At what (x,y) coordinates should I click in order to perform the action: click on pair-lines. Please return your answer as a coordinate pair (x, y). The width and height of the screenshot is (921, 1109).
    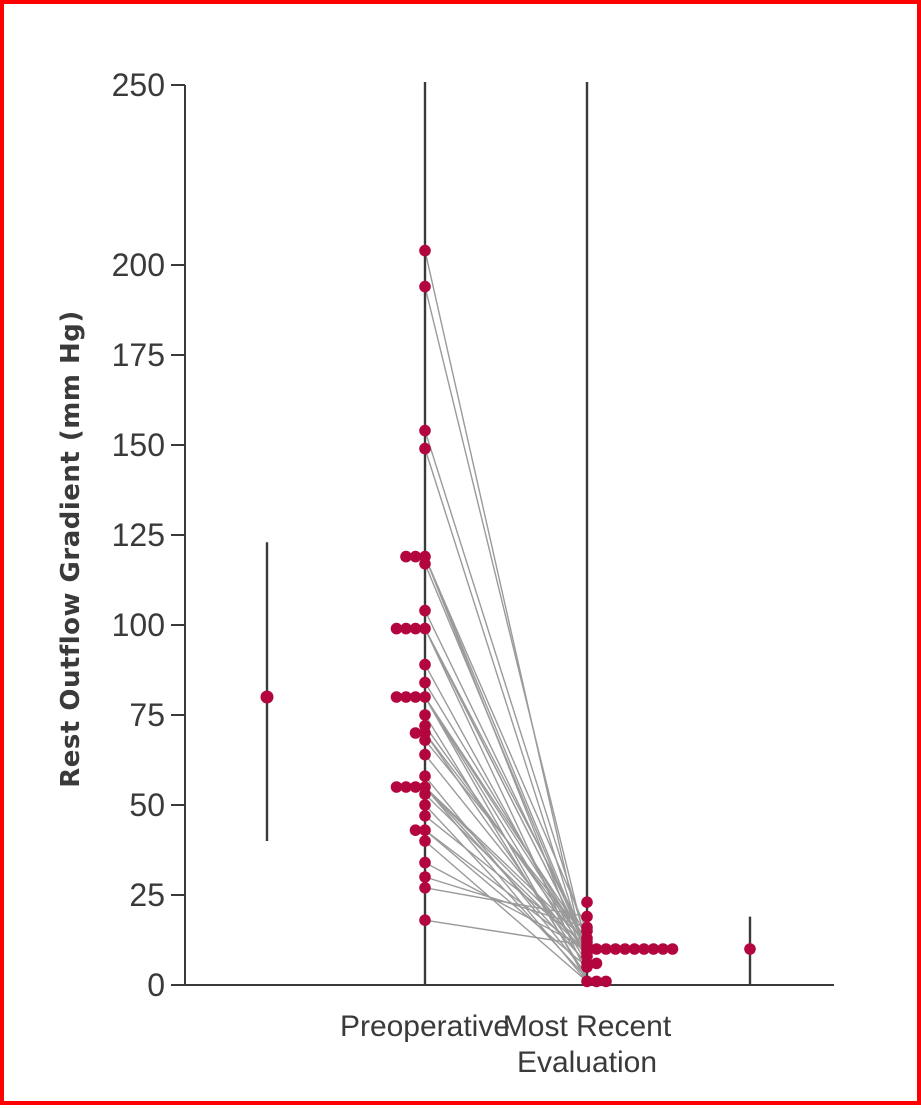
    Looking at the image, I should click on (506, 616).